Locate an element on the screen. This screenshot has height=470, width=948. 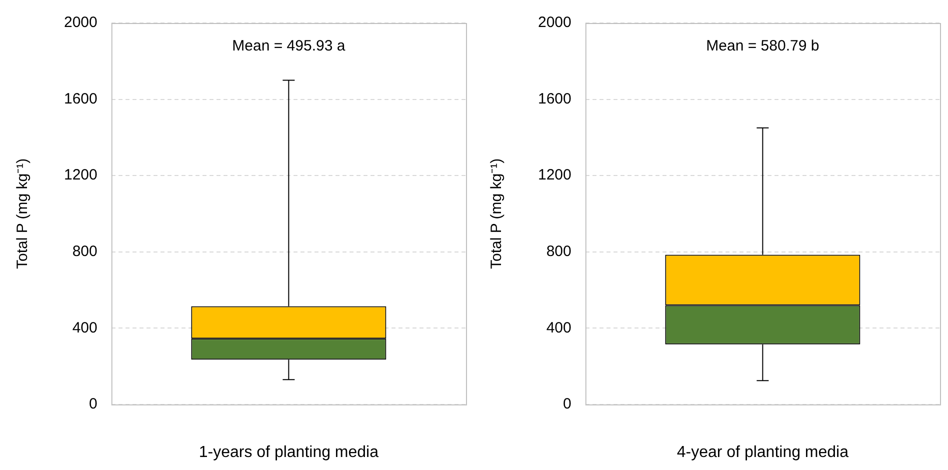
x-axis-title: 1-years of planting media is located at coordinates (288, 452).